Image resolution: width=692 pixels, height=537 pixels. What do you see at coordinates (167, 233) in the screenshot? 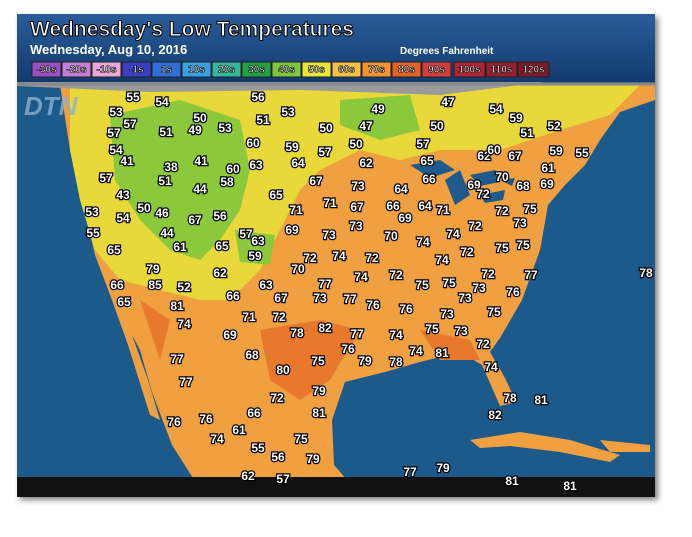
I see `temperature: 44` at bounding box center [167, 233].